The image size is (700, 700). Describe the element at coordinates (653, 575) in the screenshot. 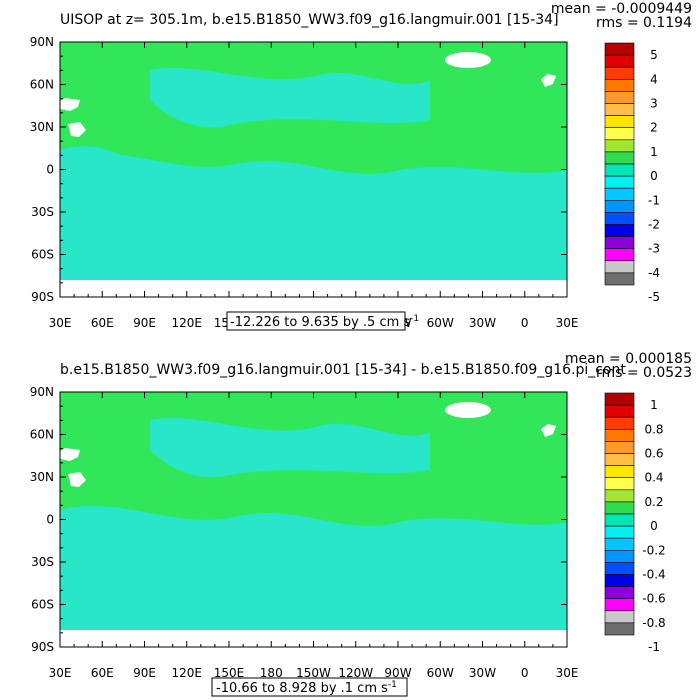

I see `colorbar-label: -0.4` at that location.